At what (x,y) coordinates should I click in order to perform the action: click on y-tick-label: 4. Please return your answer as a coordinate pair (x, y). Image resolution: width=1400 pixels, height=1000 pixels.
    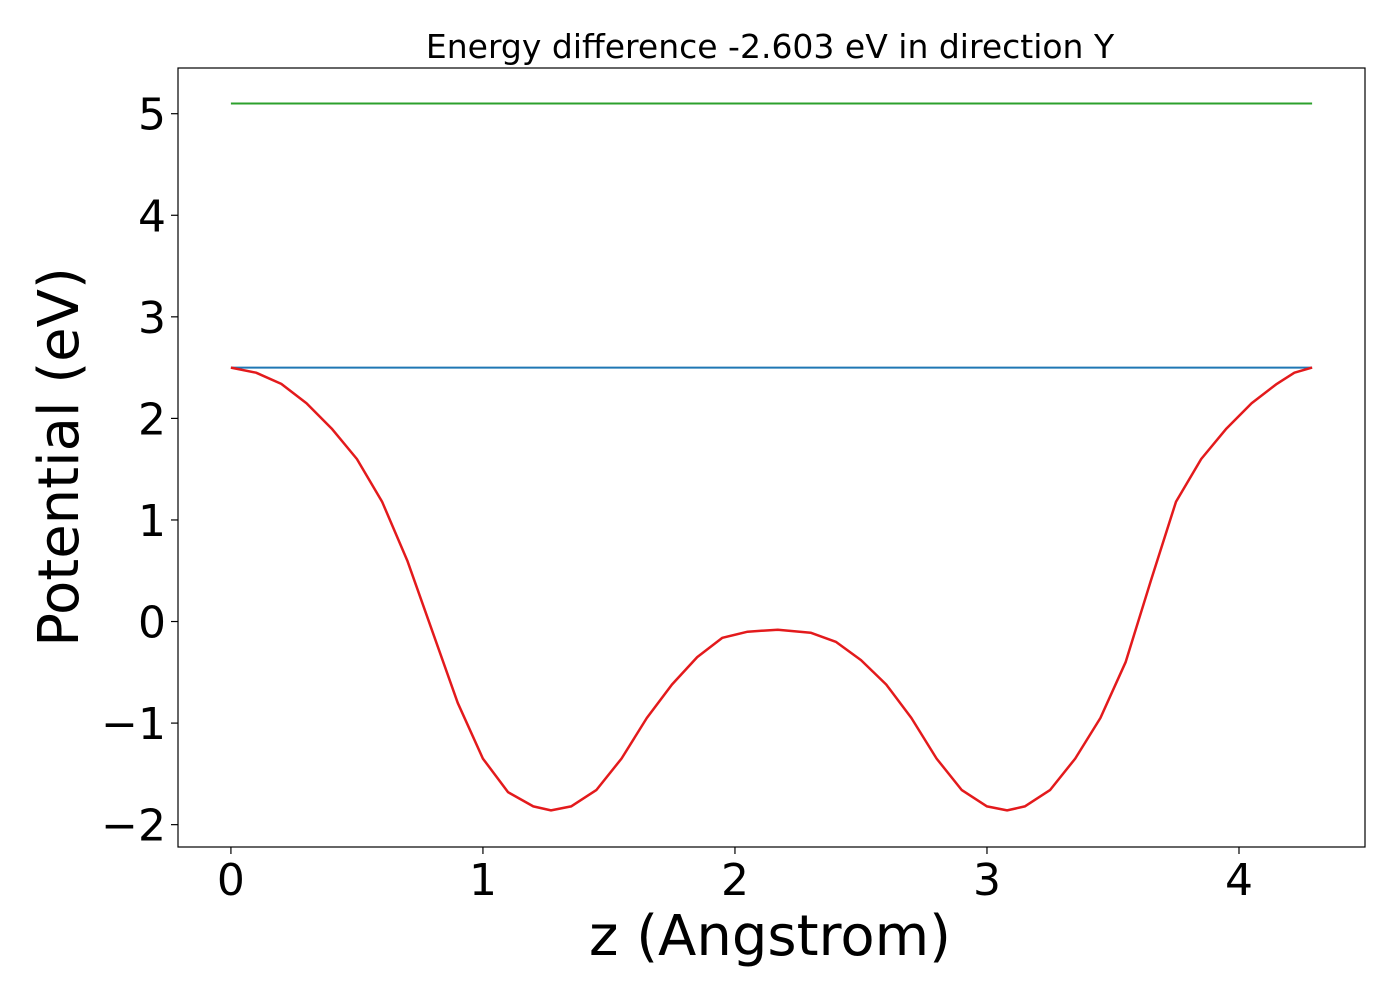
    Looking at the image, I should click on (152, 216).